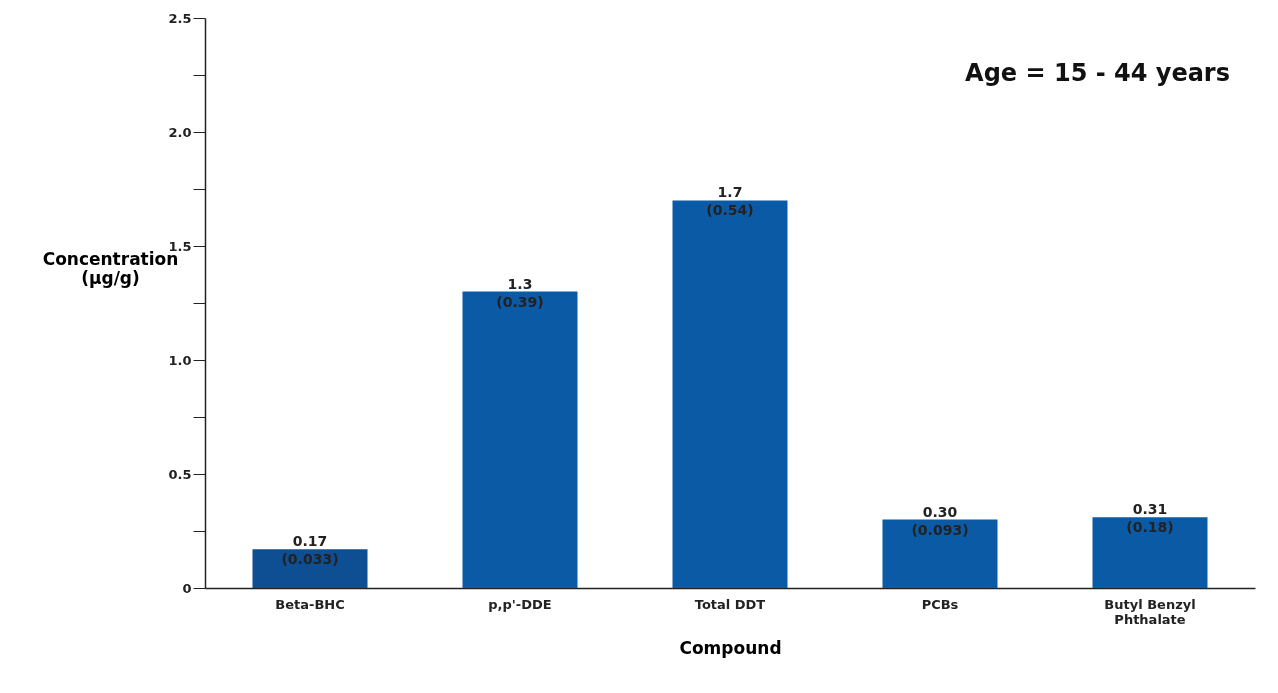  What do you see at coordinates (180, 246) in the screenshot?
I see `y-tick-label: 1.5` at bounding box center [180, 246].